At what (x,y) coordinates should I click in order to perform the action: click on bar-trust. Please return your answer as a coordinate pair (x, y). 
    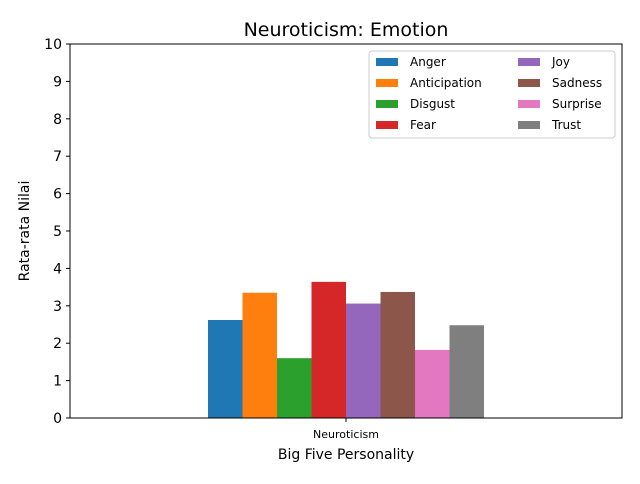
    Looking at the image, I should click on (466, 371).